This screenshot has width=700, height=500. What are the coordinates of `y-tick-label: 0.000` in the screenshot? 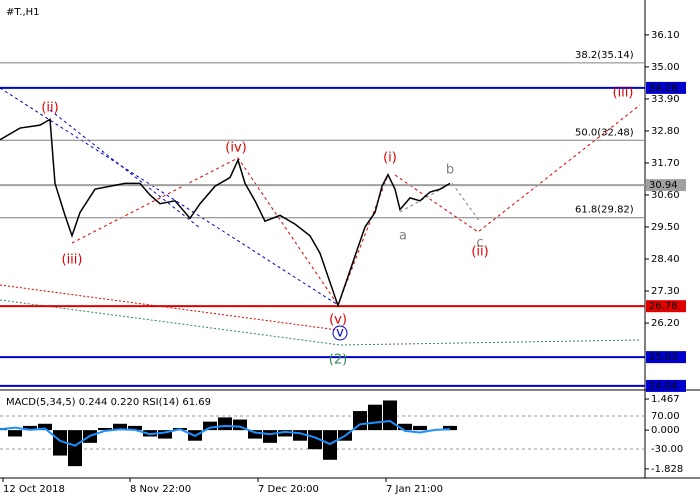 It's located at (665, 430).